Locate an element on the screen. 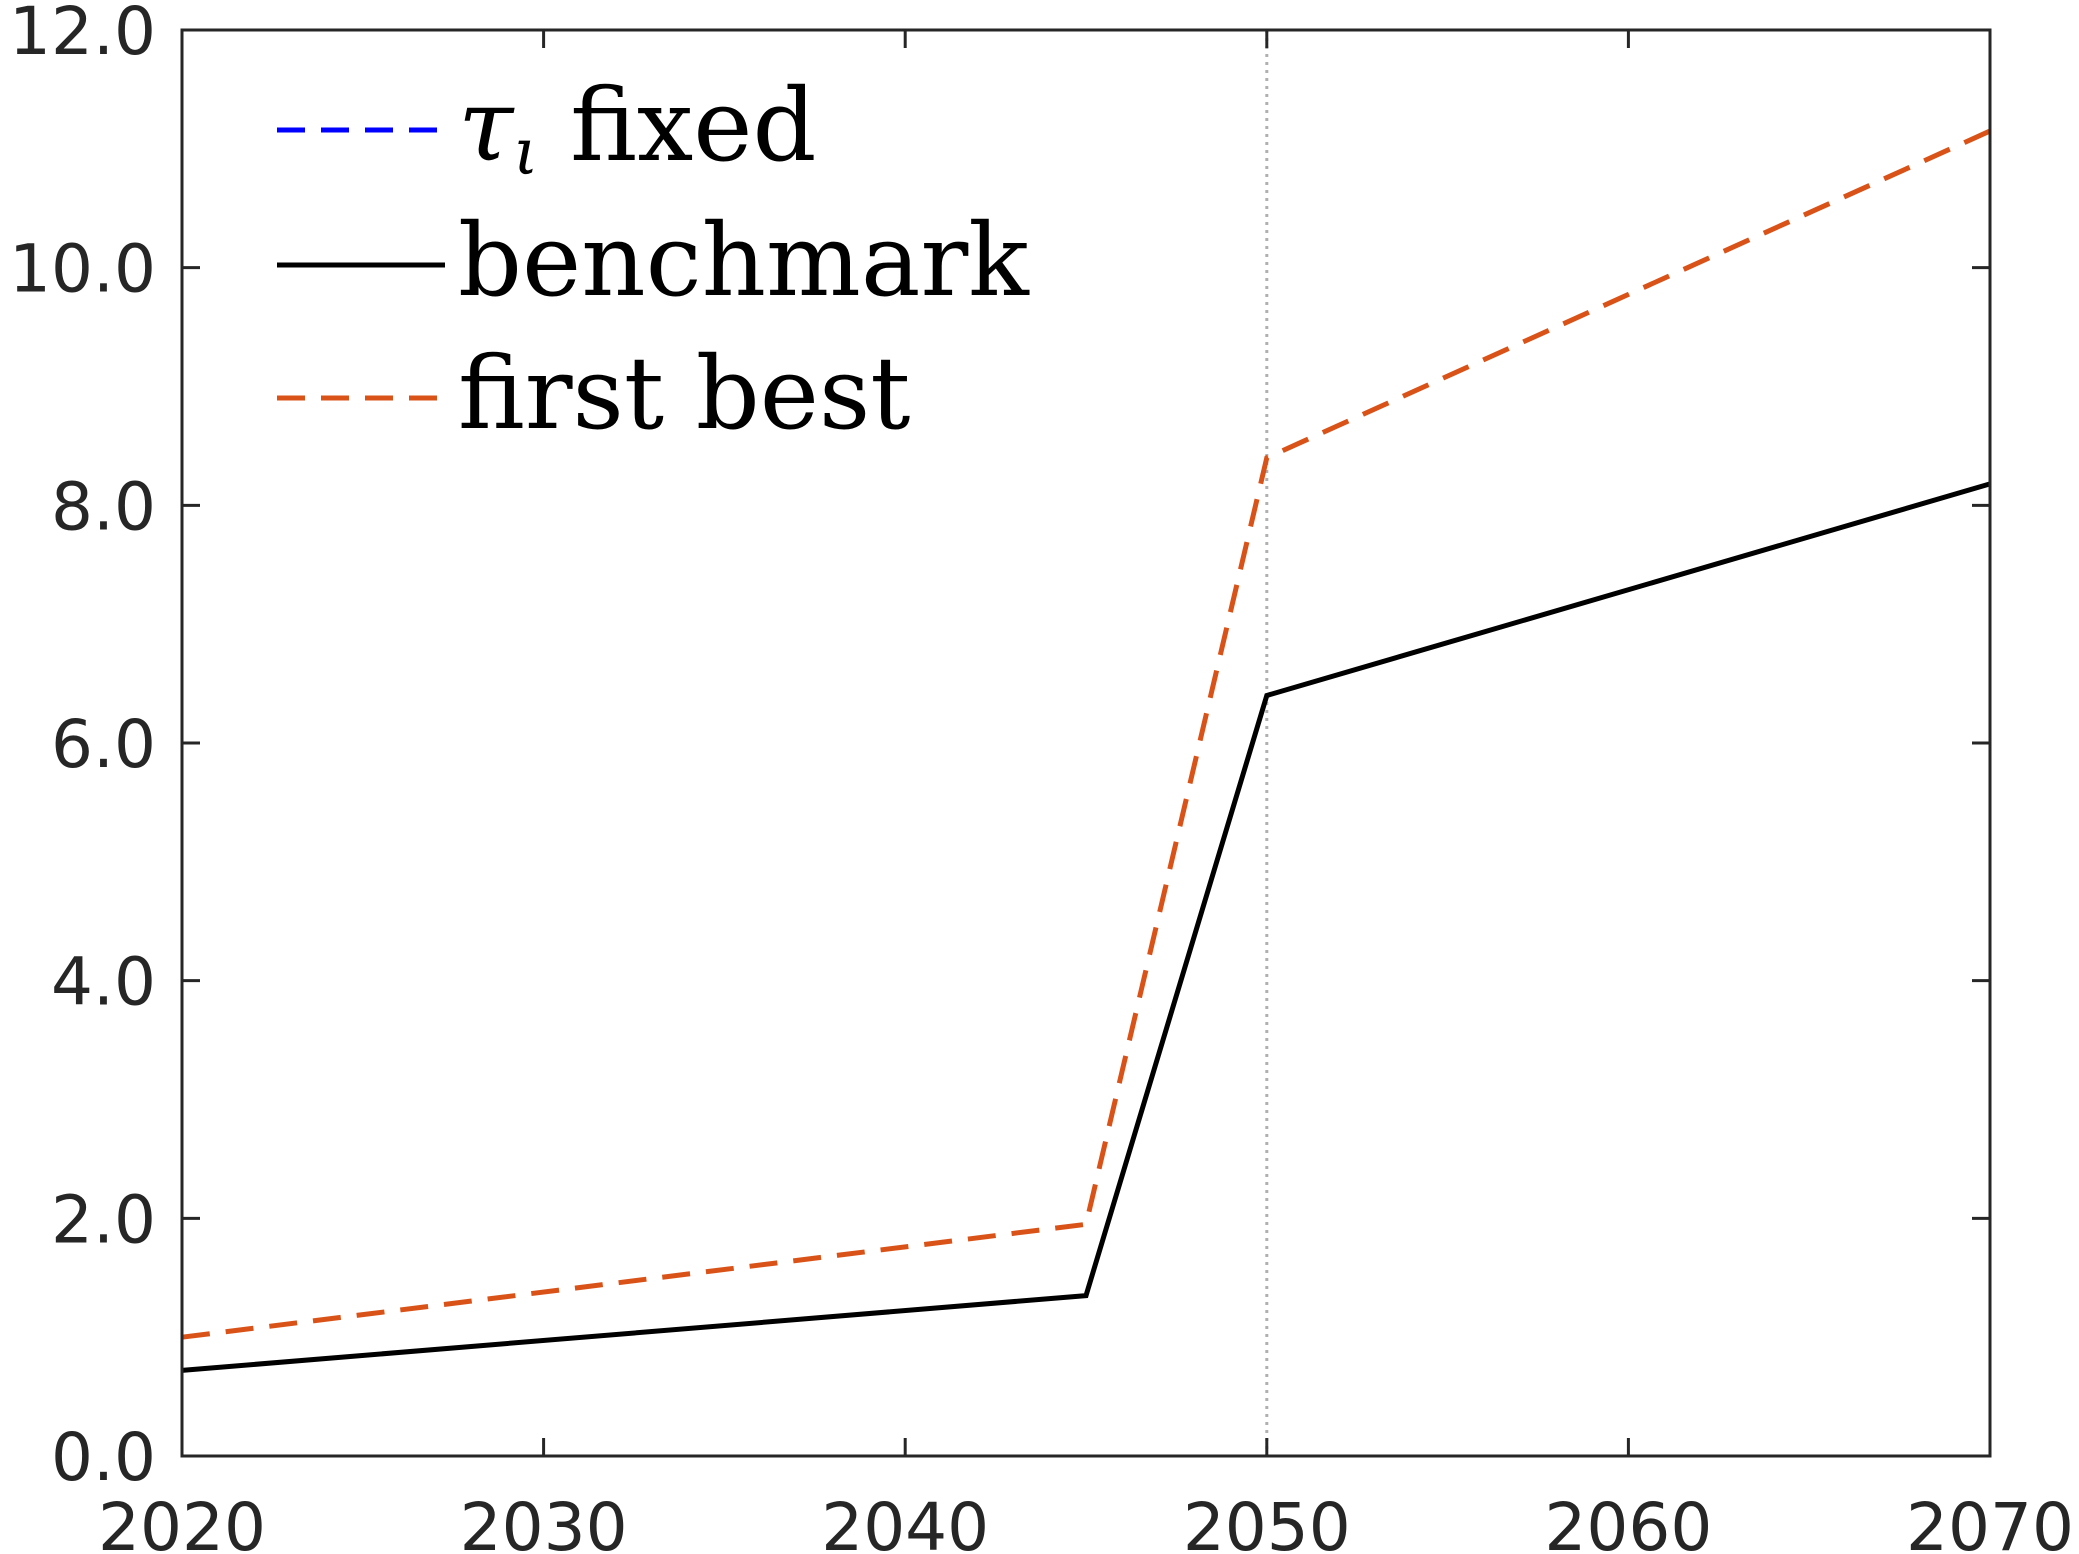 The height and width of the screenshot is (1554, 2079). legend-label-2: first best is located at coordinates (684, 393).